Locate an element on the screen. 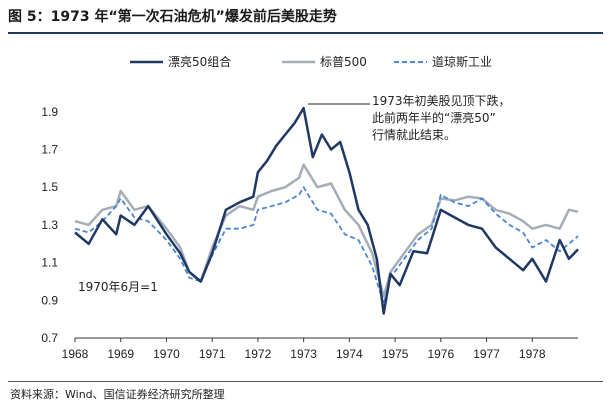 The width and height of the screenshot is (611, 402). x-tick-label: 1975 is located at coordinates (395, 354).